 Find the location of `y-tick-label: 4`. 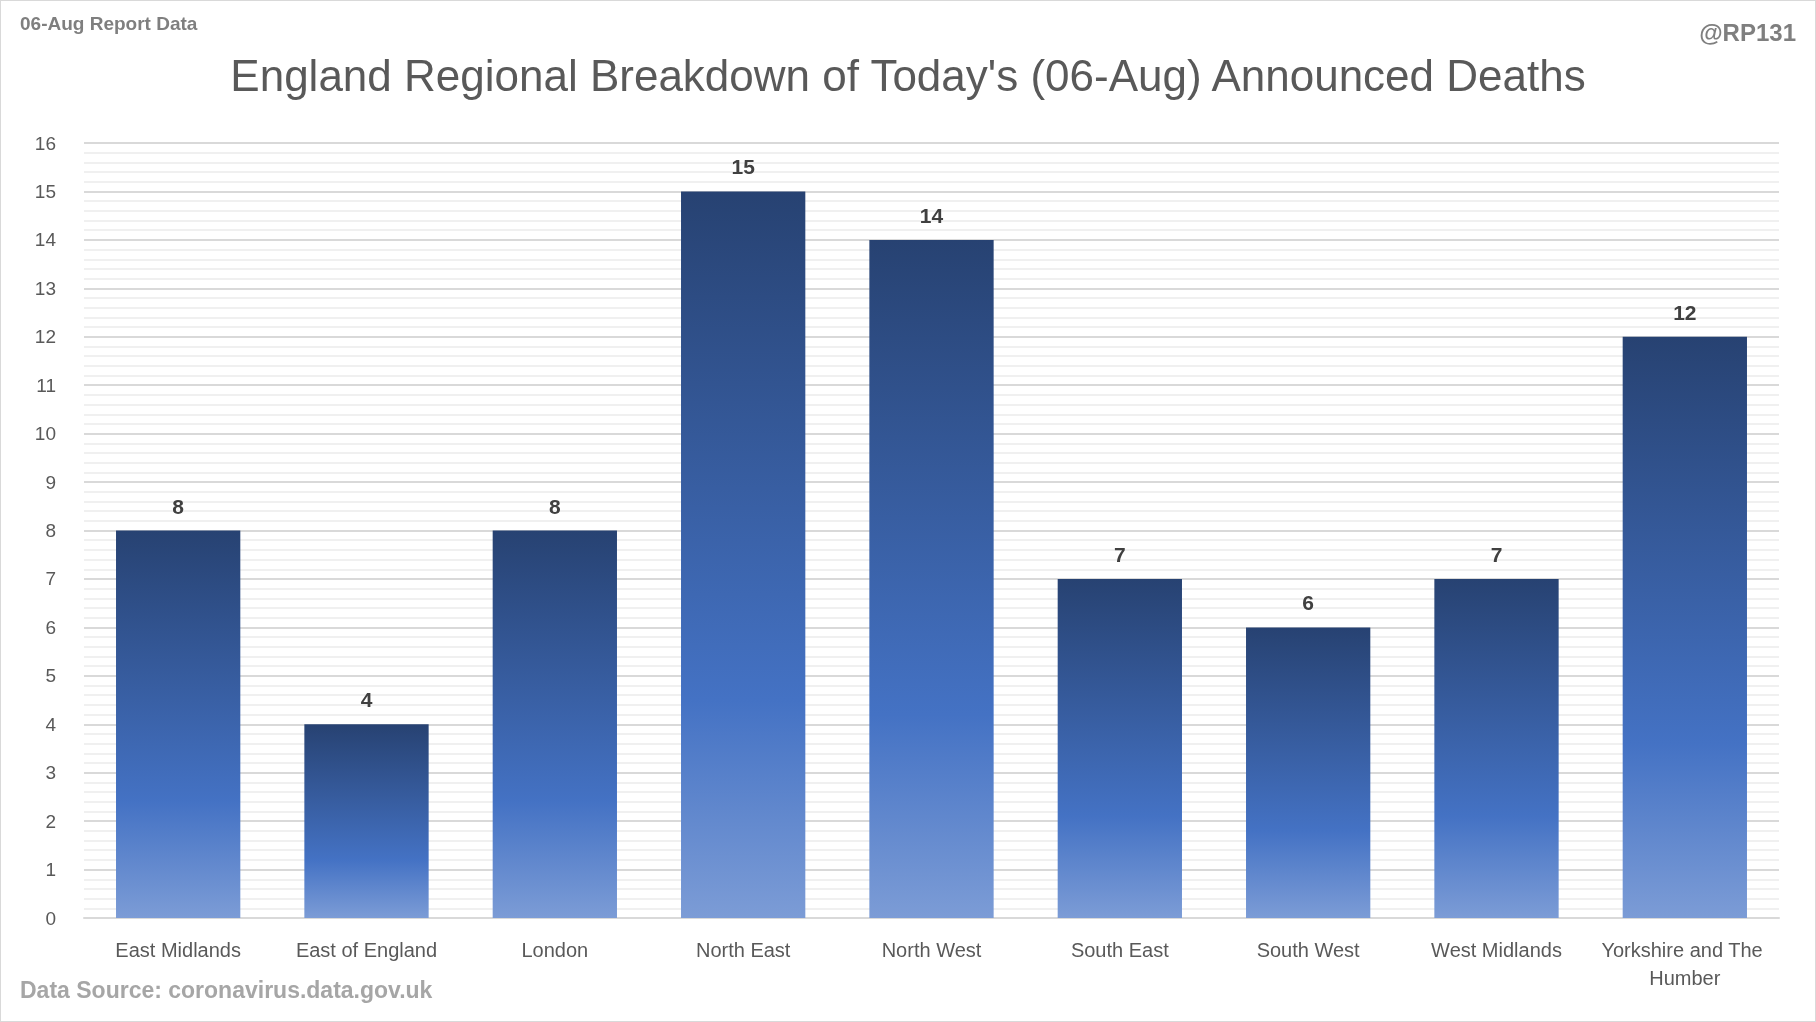

y-tick-label: 4 is located at coordinates (51, 724).